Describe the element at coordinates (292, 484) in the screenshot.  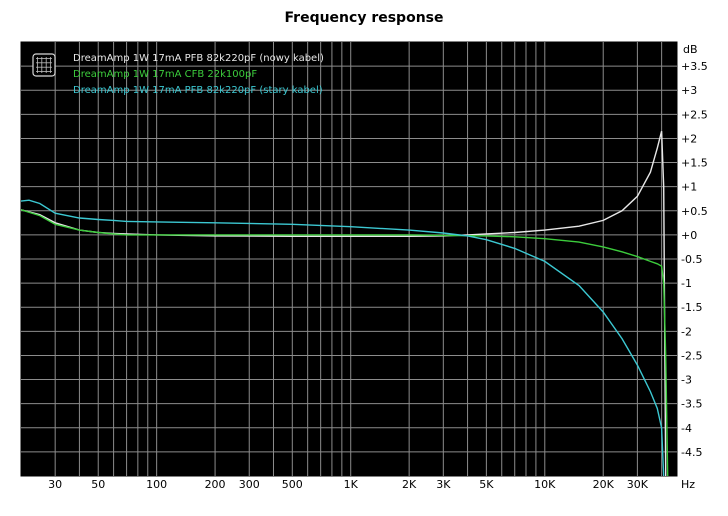
I see `x-tick-label: 500` at that location.